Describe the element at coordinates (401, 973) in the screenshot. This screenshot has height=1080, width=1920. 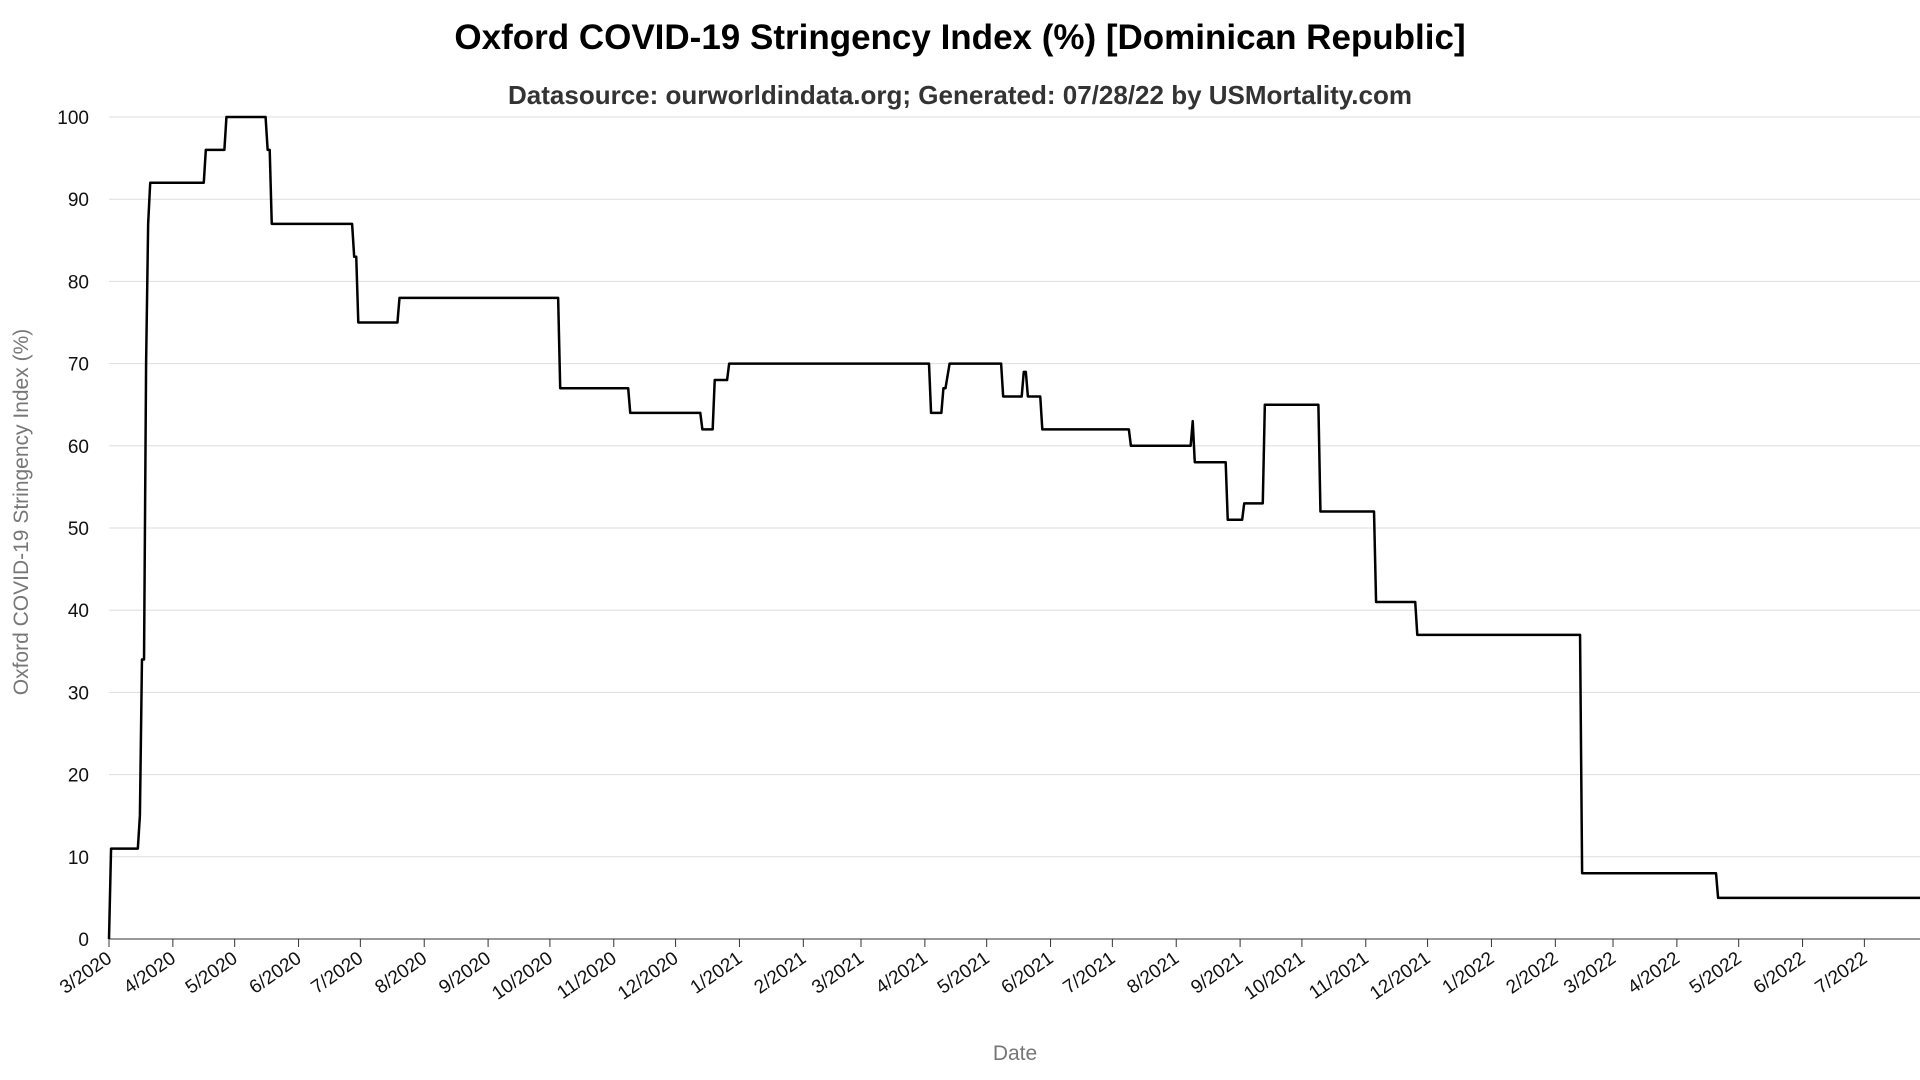
I see `x-tick-label: 8/2020` at that location.